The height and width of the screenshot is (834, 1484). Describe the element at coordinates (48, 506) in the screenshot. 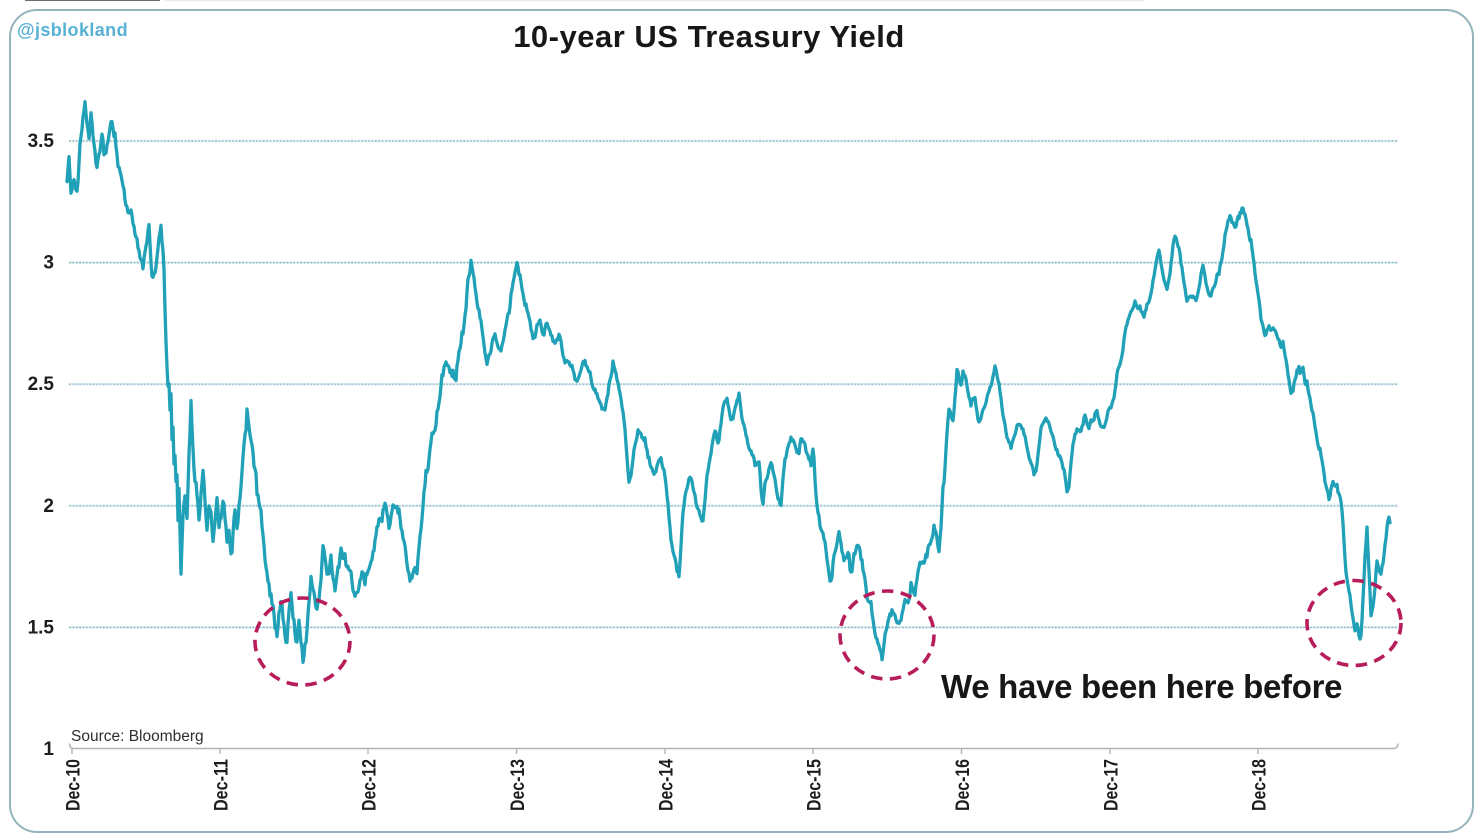

I see `svg-text: 2` at that location.